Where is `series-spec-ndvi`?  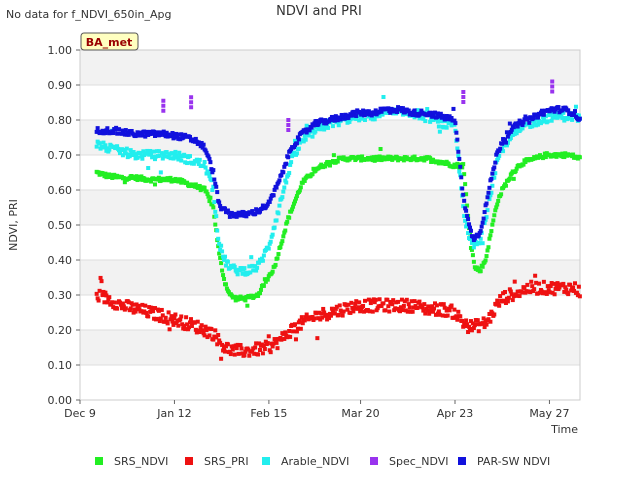
series-spec-ndvi is located at coordinates (358, 105).